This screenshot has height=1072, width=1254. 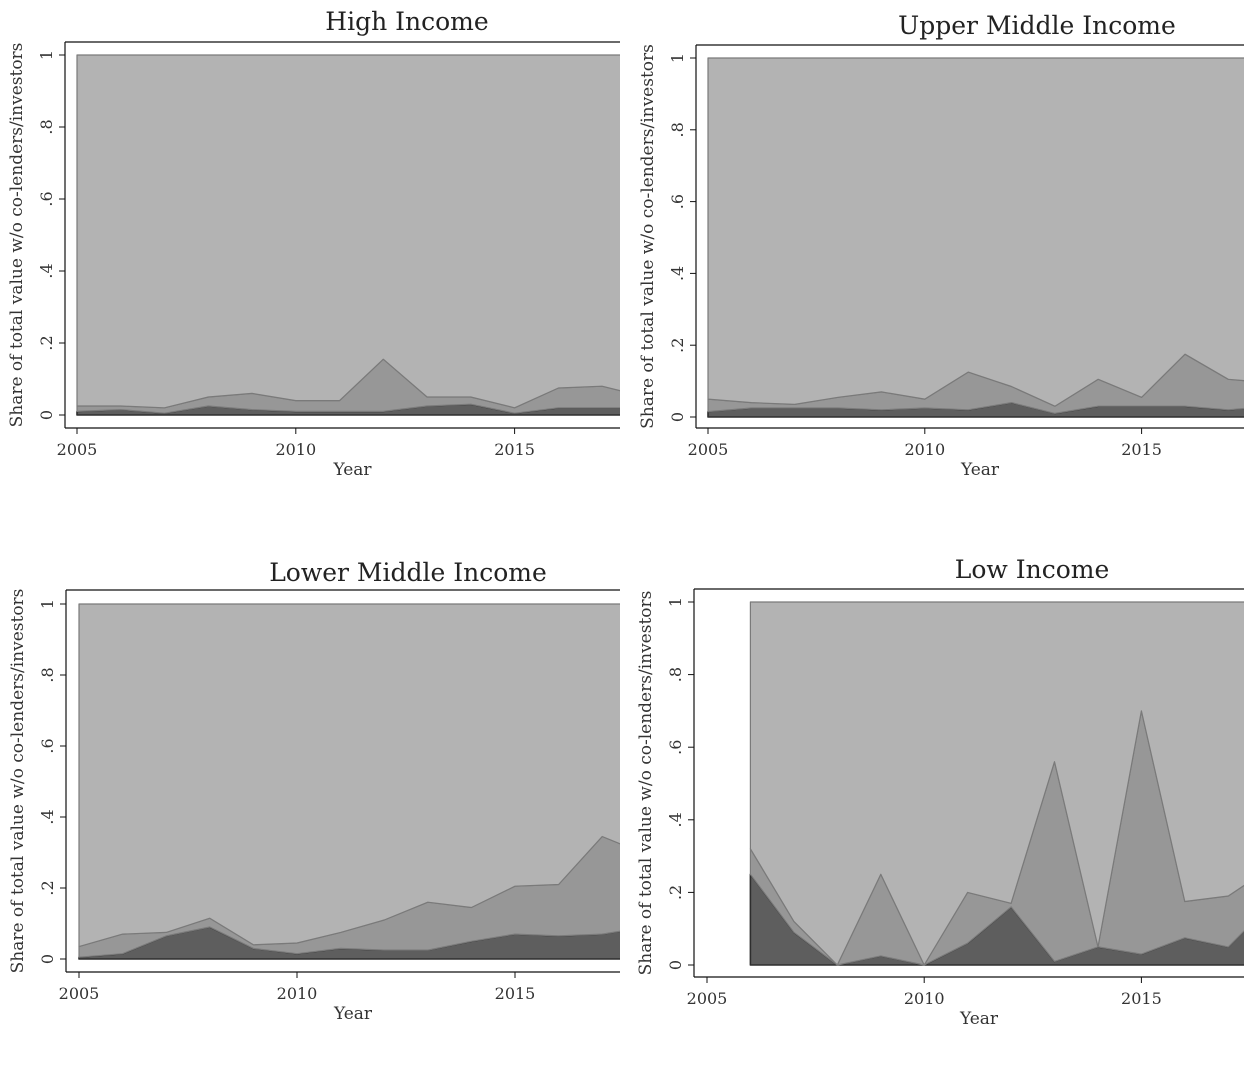 What do you see at coordinates (408, 572) in the screenshot?
I see `chart-title: Lower Middle Income` at bounding box center [408, 572].